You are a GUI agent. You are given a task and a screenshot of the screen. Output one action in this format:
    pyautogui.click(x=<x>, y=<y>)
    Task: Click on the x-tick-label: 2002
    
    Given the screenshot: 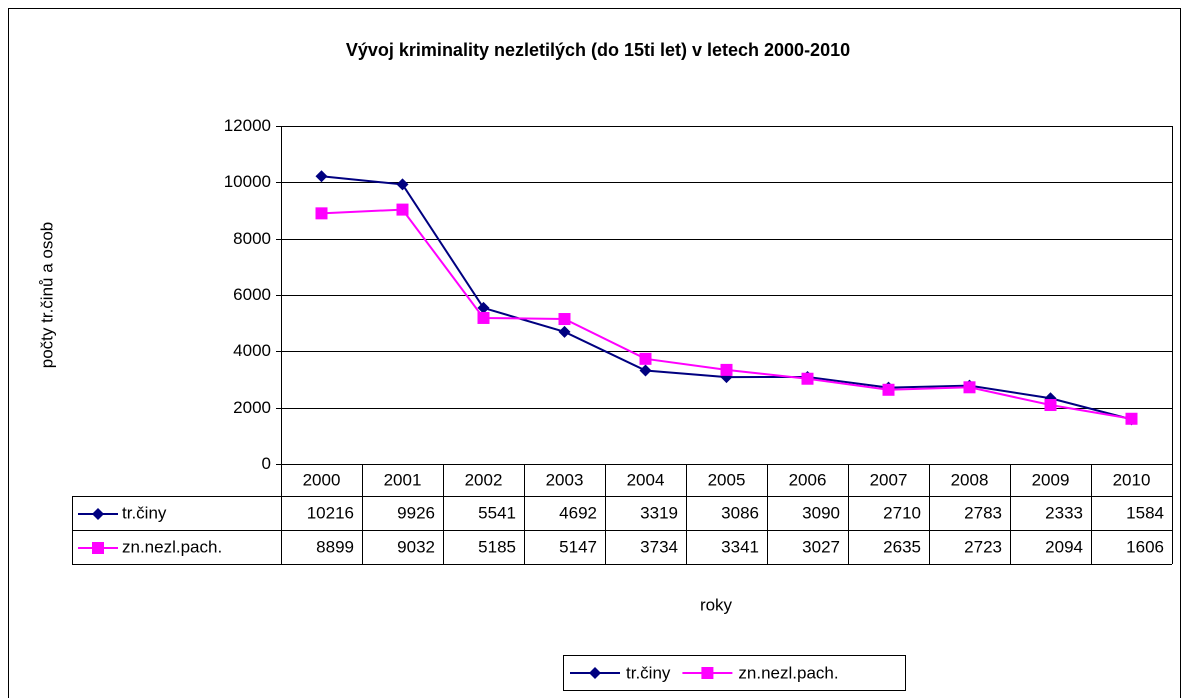 What is the action you would take?
    pyautogui.click(x=484, y=479)
    